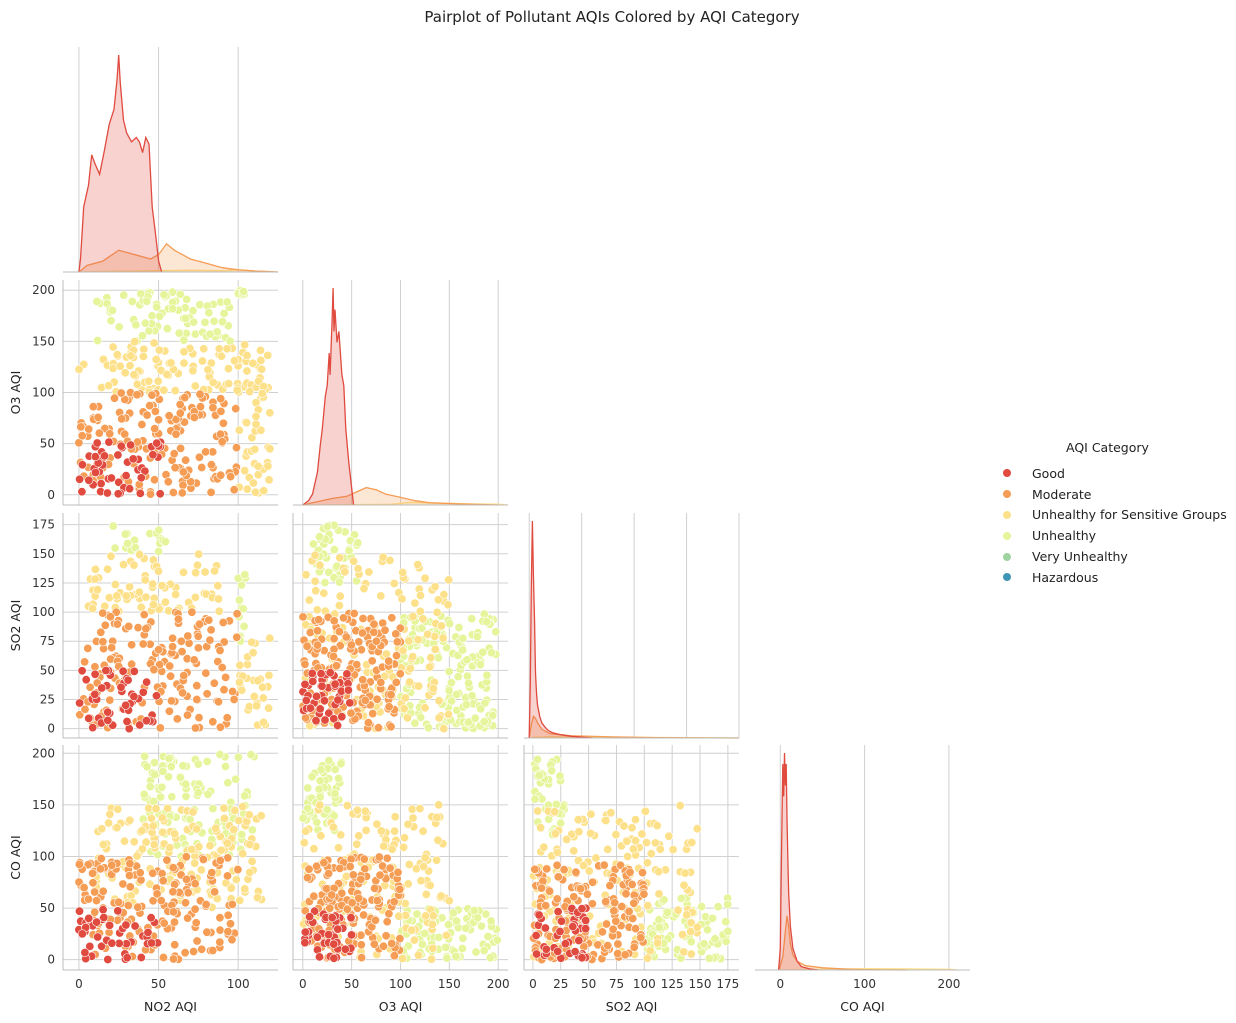 This screenshot has height=1023, width=1236. What do you see at coordinates (158, 984) in the screenshot?
I see `x-tick-label: 50` at bounding box center [158, 984].